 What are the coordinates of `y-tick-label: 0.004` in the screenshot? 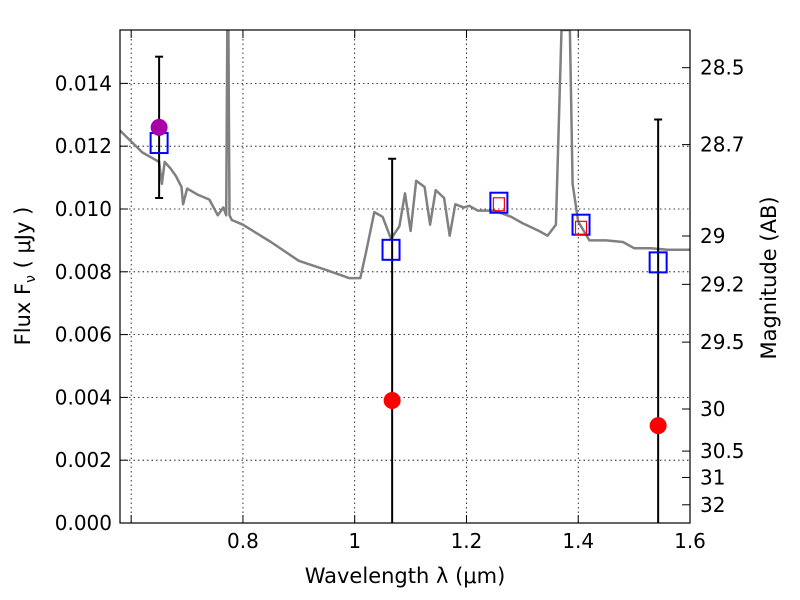 It's located at (83, 397).